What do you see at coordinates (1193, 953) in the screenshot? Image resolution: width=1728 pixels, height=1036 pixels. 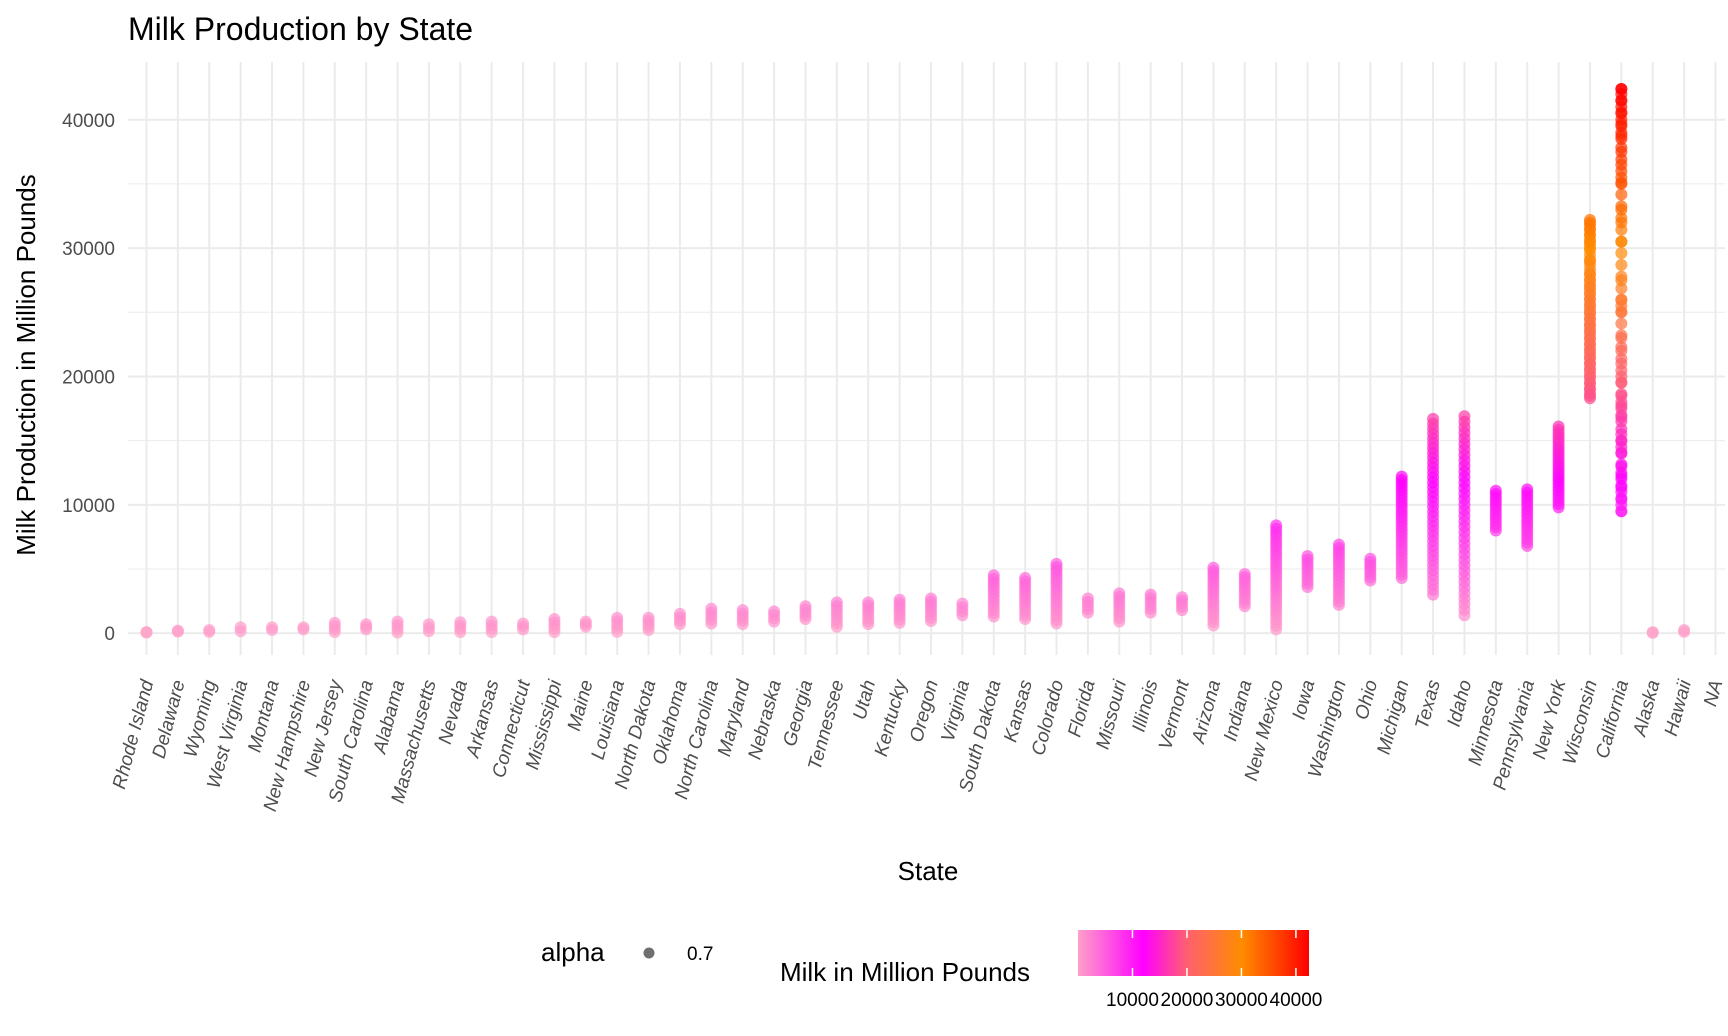 I see `color-legend-bar` at bounding box center [1193, 953].